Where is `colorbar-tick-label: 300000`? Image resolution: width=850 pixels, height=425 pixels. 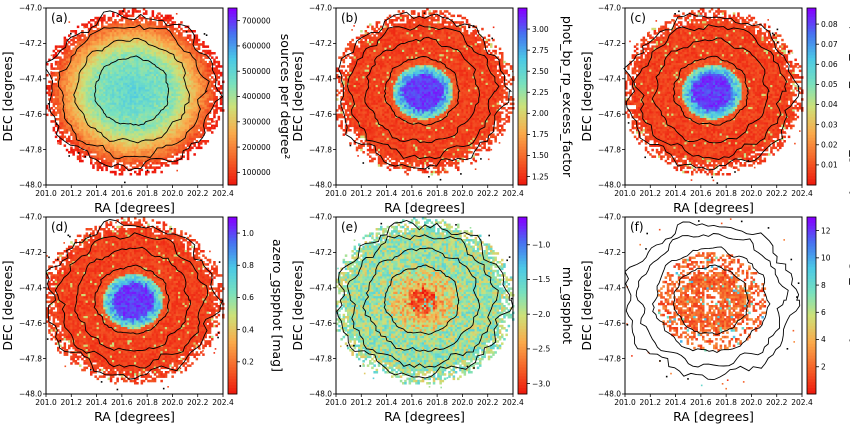
colorbar-tick-label: 300000 is located at coordinates (256, 121).